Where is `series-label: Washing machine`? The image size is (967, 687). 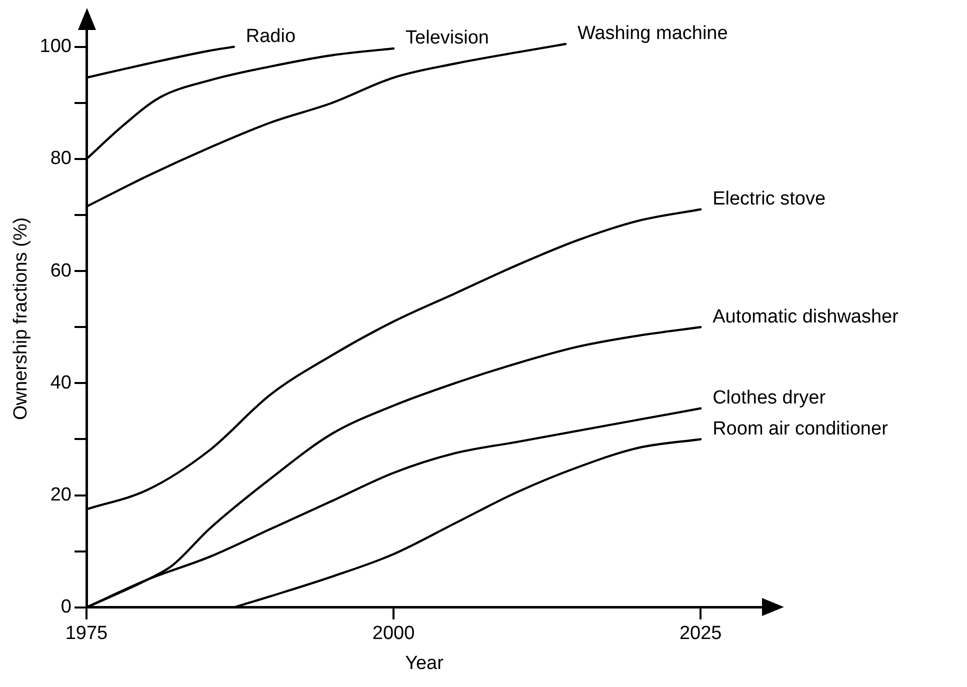
series-label: Washing machine is located at coordinates (652, 33).